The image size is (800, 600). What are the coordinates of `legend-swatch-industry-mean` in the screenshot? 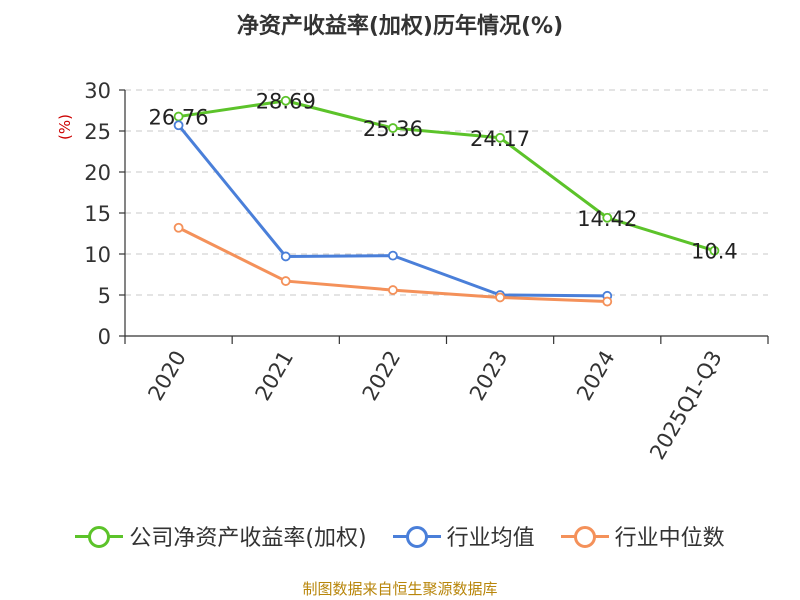 It's located at (416, 536).